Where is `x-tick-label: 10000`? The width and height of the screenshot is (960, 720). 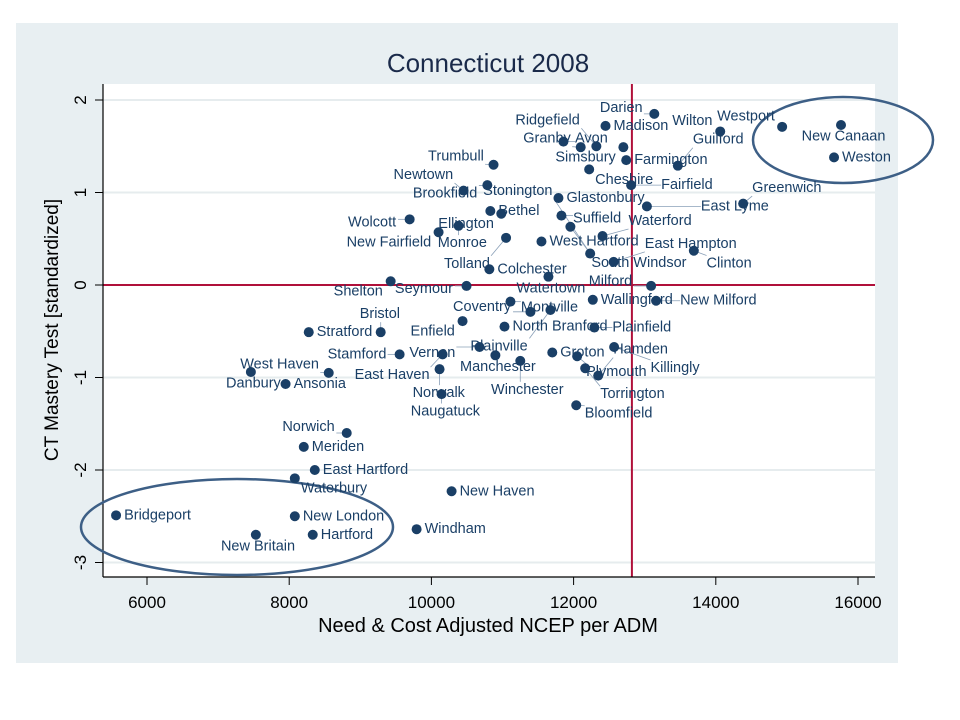
x-tick-label: 10000 is located at coordinates (431, 602).